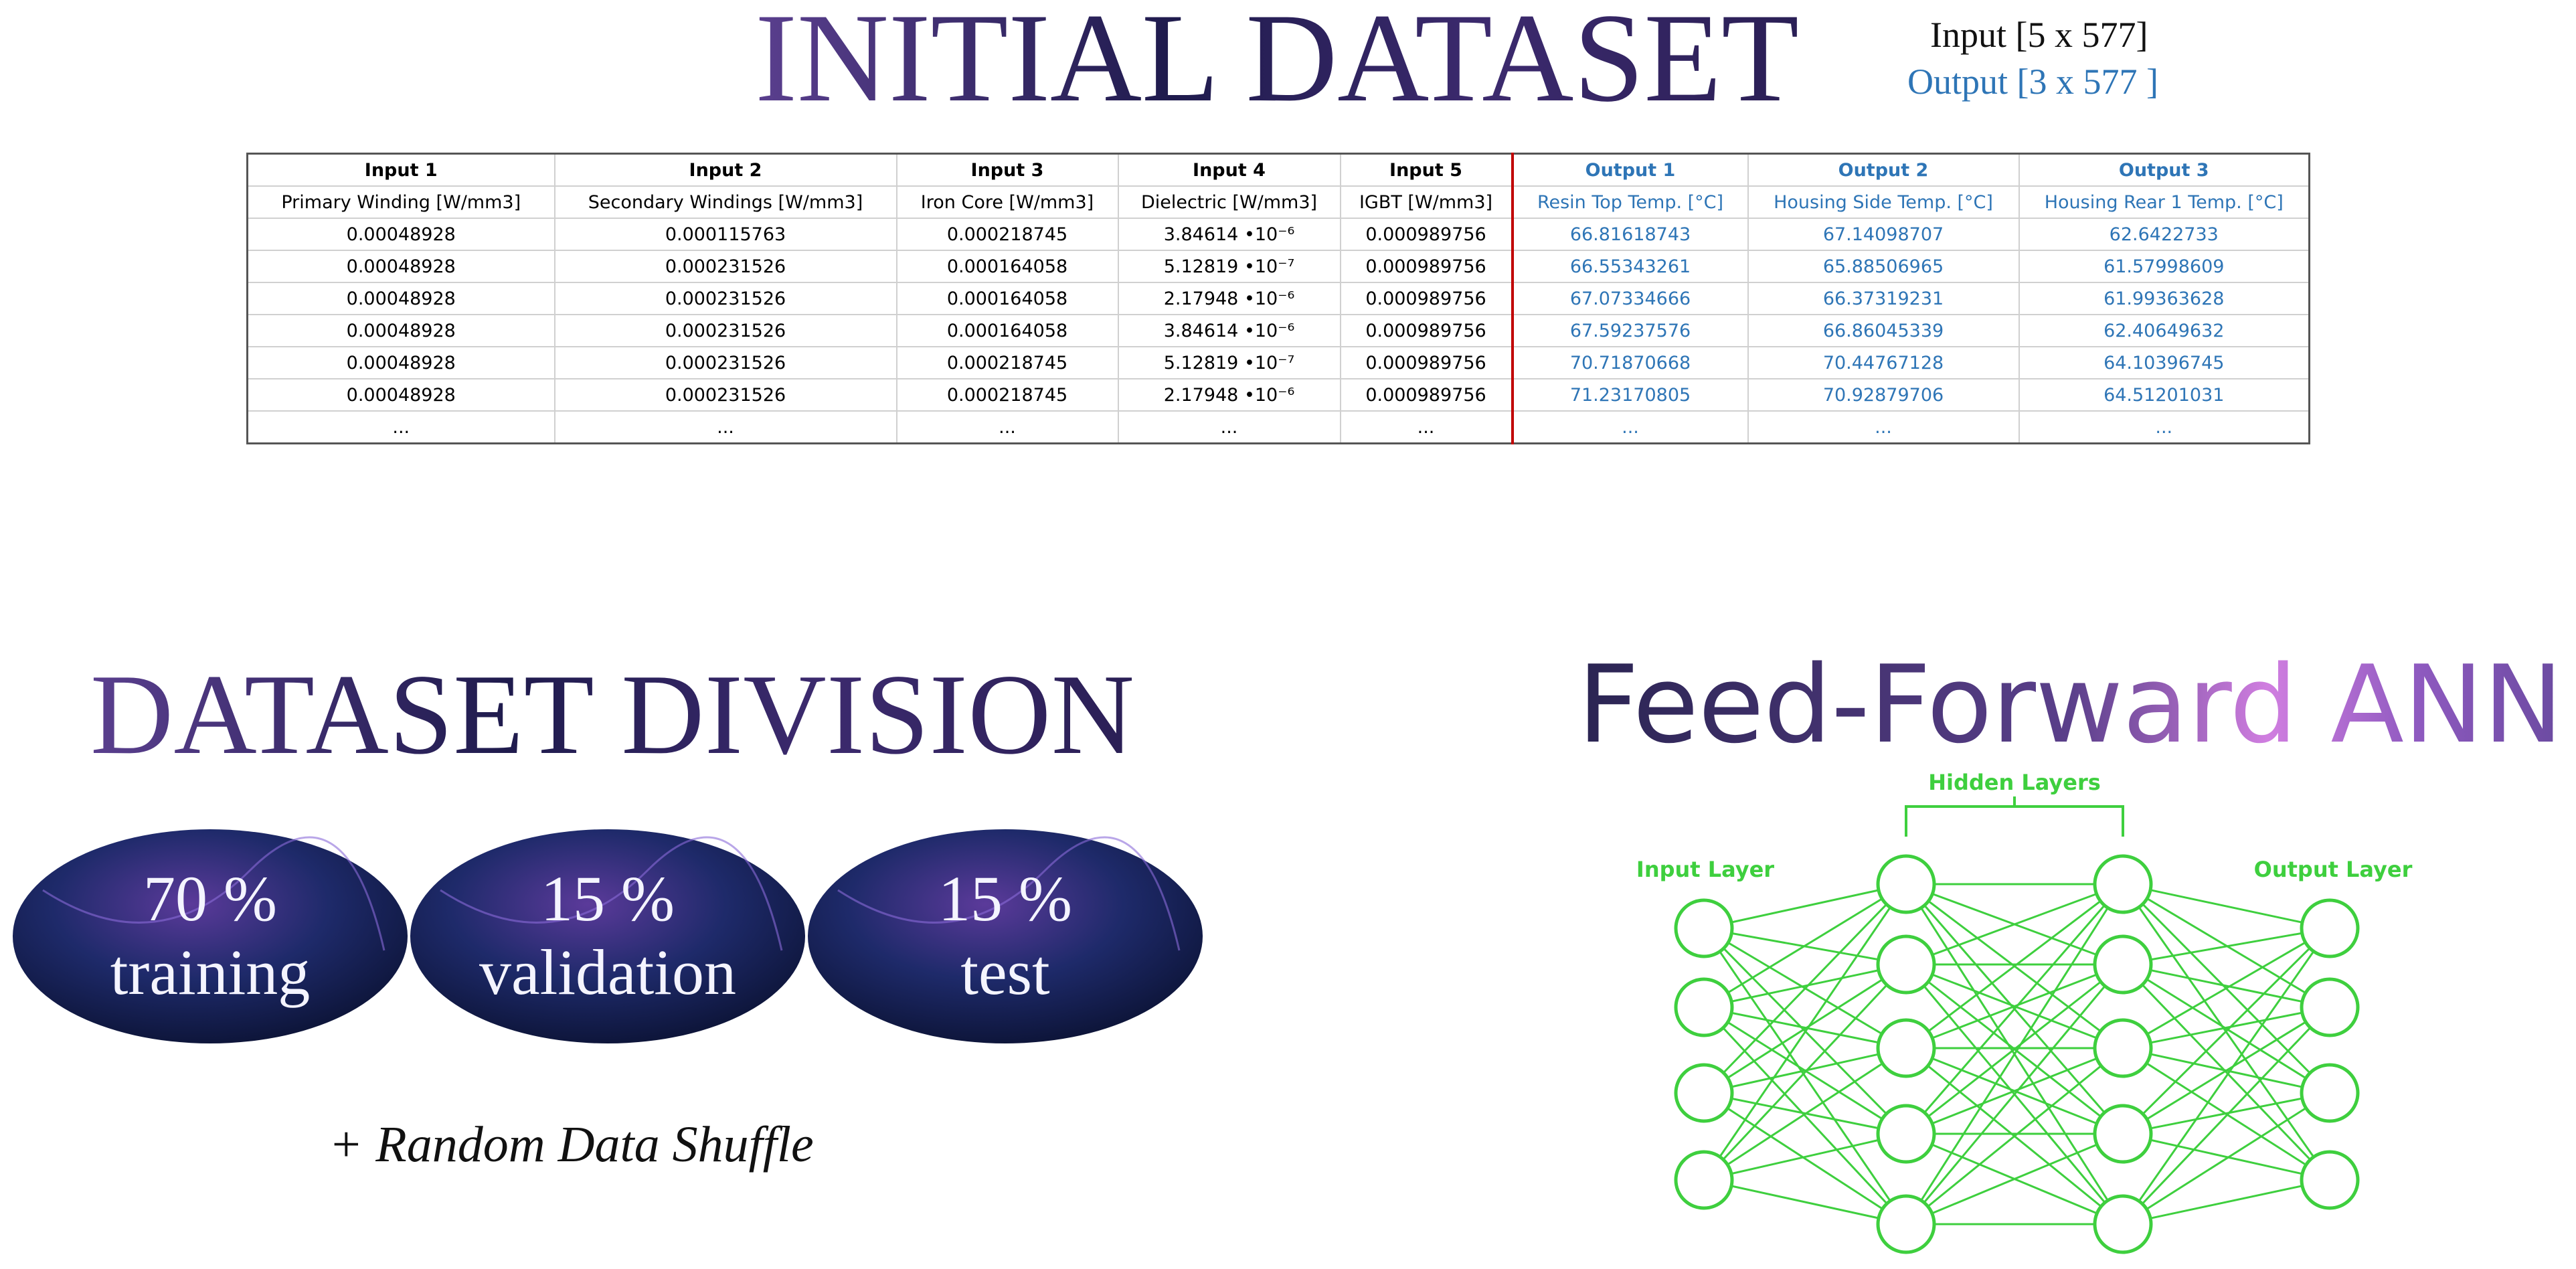 This screenshot has width=2576, height=1269. Describe the element at coordinates (2032, 82) in the screenshot. I see `output-dims: Output [3 x 577 ]` at that location.